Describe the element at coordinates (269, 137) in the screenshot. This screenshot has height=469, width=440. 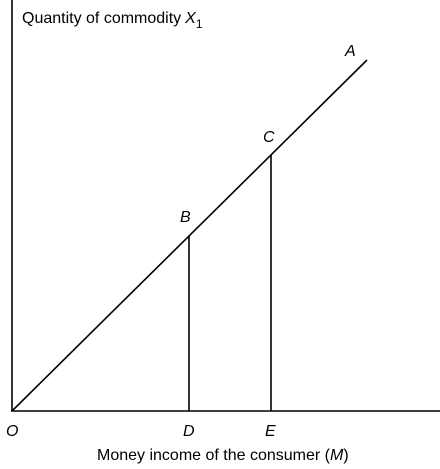
I see `point-label-c: C` at that location.